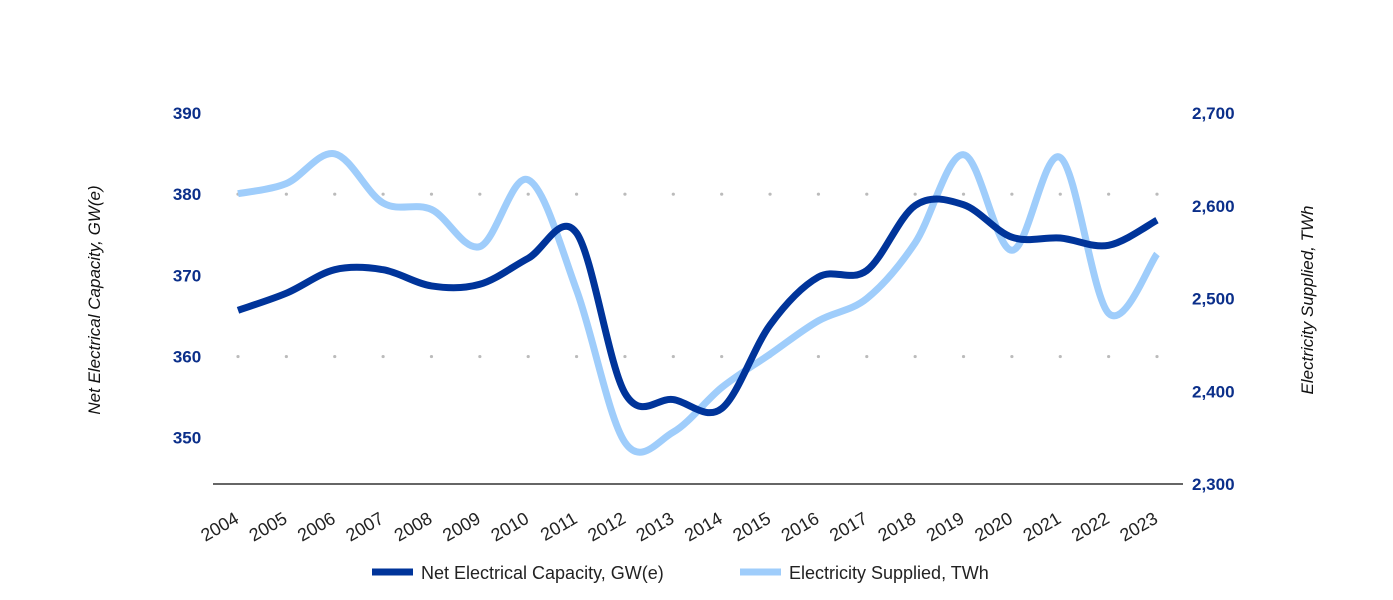 The width and height of the screenshot is (1393, 600). What do you see at coordinates (1042, 526) in the screenshot?
I see `x-tick-label: 2021` at bounding box center [1042, 526].